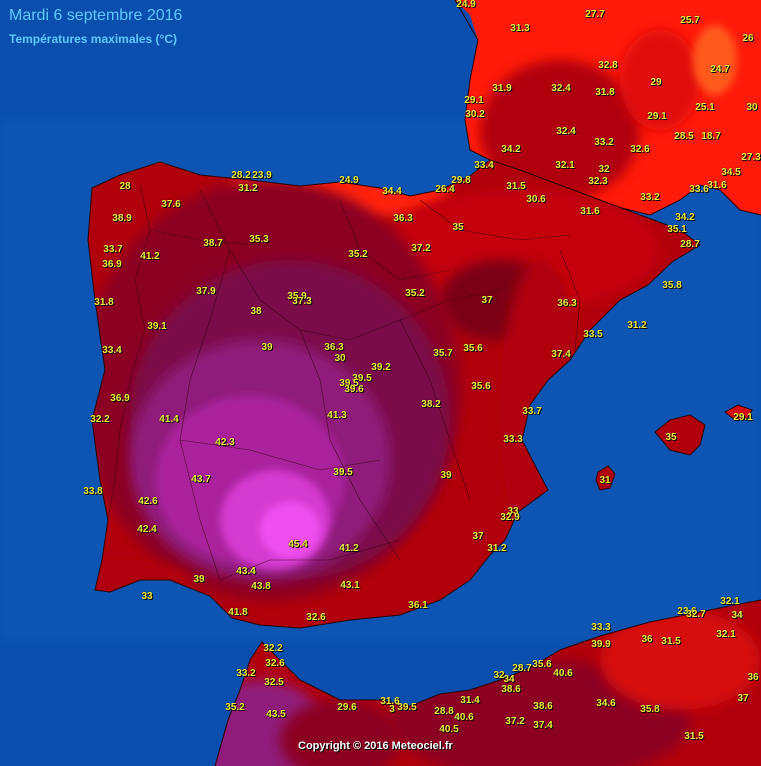 Image resolution: width=761 pixels, height=766 pixels. I want to click on temp-label: 32.7, so click(696, 614).